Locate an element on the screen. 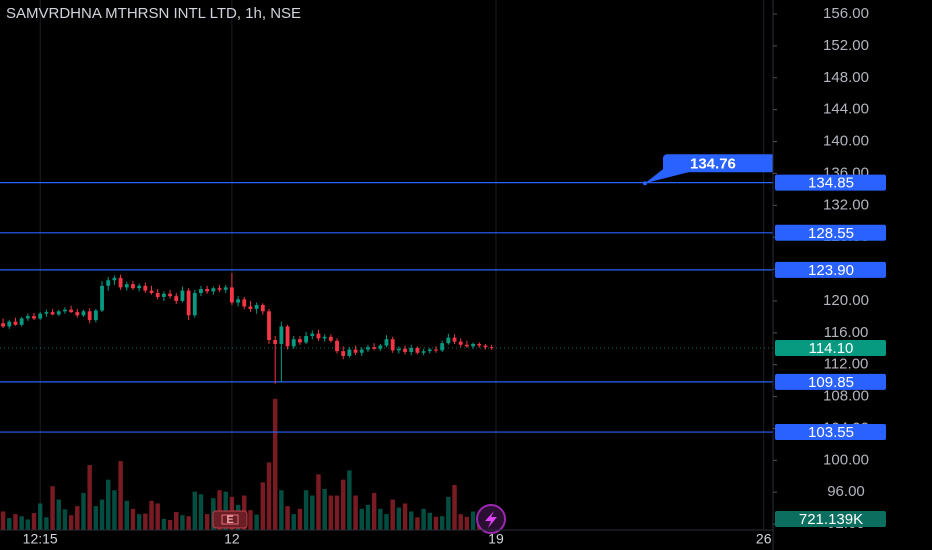 This screenshot has width=932, height=550. last-price-label: 114.10 is located at coordinates (831, 348).